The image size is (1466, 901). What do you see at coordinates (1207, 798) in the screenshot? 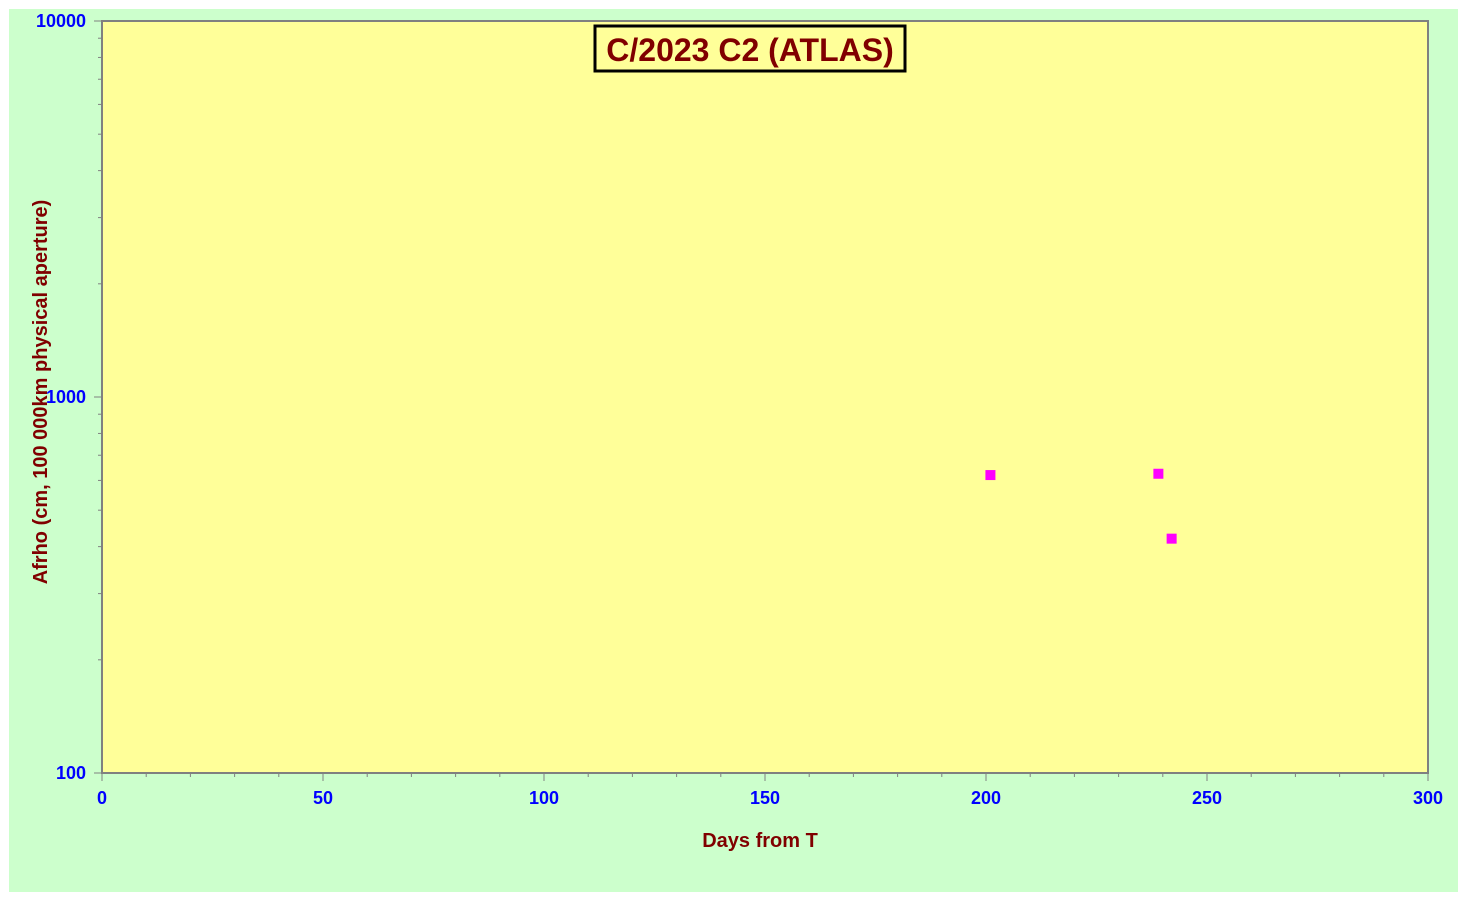
I see `x-tick-label: 250` at bounding box center [1207, 798].